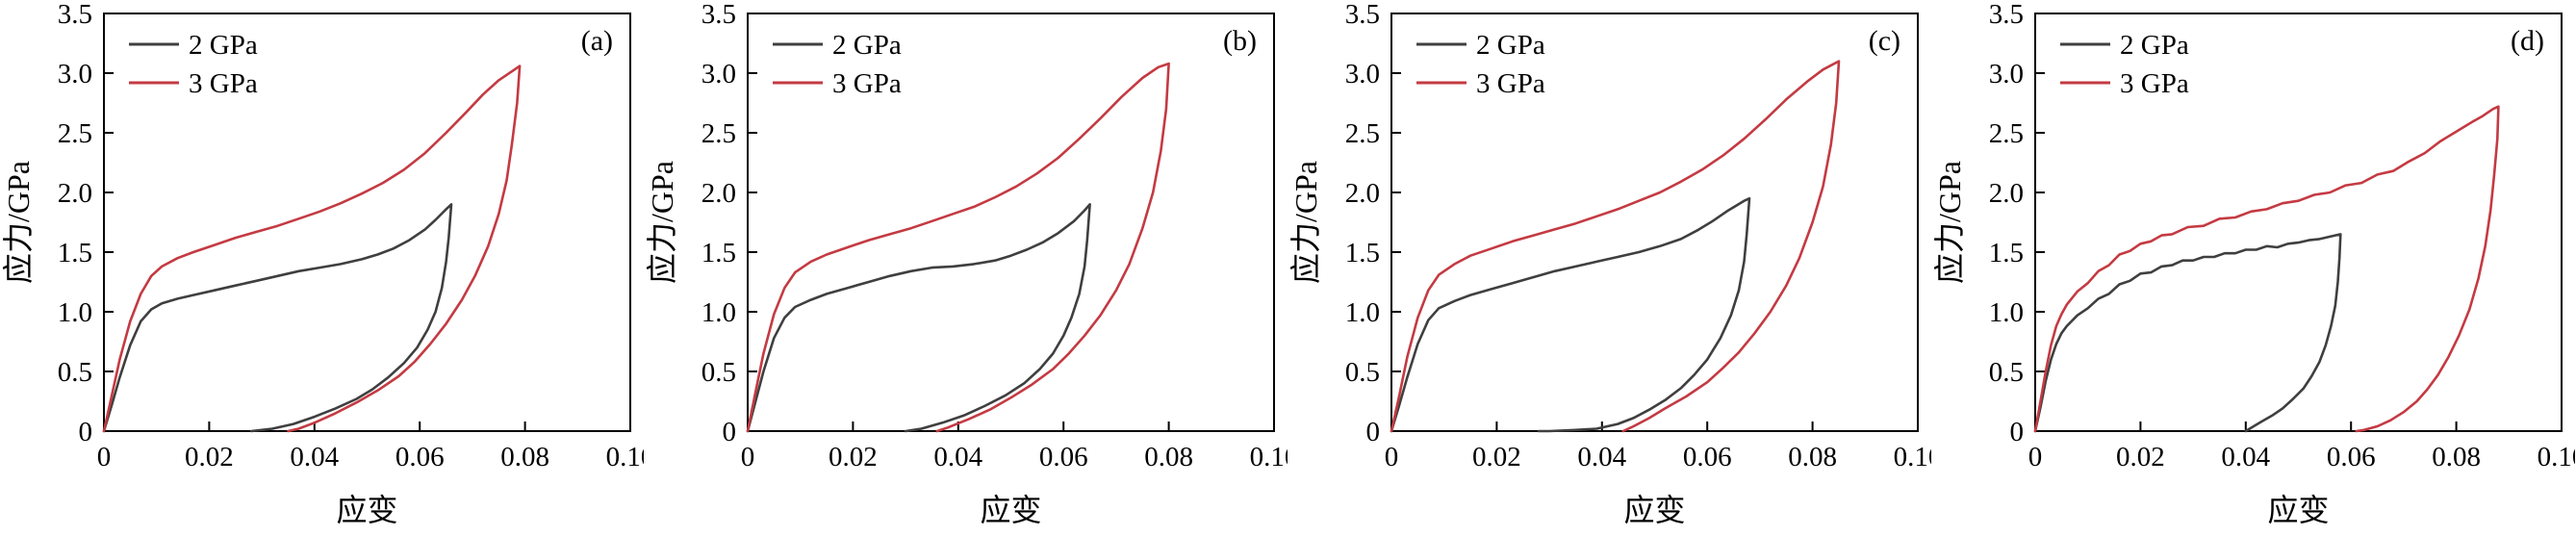 The height and width of the screenshot is (536, 2576). What do you see at coordinates (1884, 41) in the screenshot?
I see `panel-letter-label: (c)` at bounding box center [1884, 41].